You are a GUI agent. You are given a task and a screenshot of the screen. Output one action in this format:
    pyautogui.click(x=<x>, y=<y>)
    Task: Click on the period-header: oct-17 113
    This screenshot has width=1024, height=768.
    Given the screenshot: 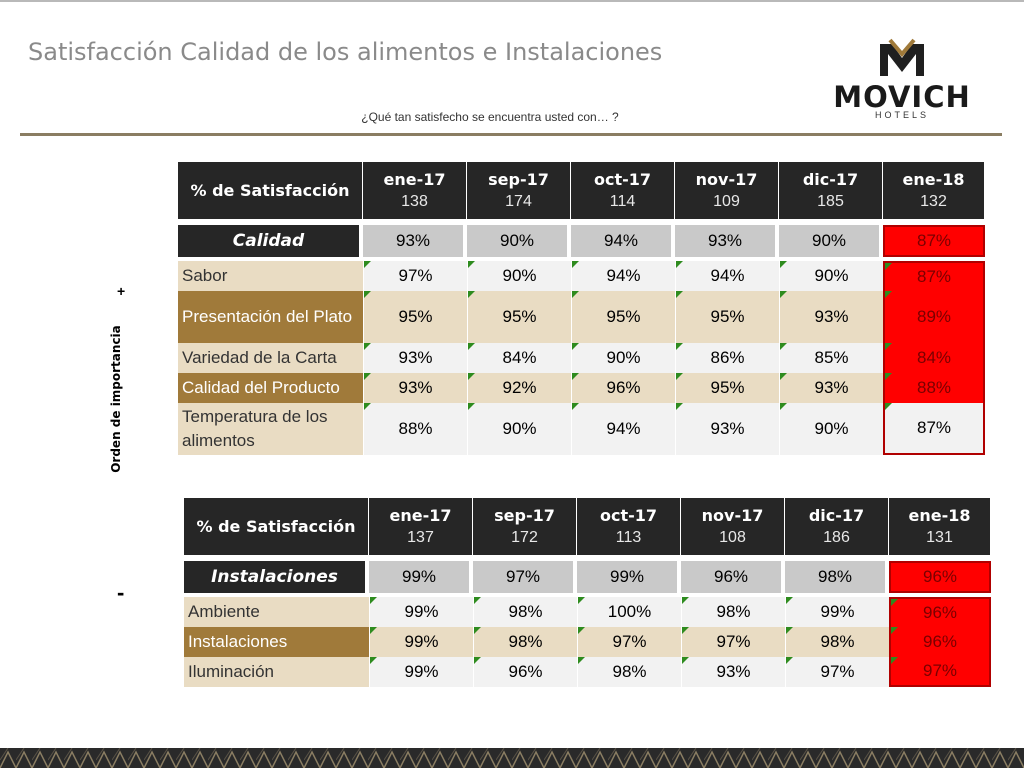 What is the action you would take?
    pyautogui.click(x=628, y=526)
    